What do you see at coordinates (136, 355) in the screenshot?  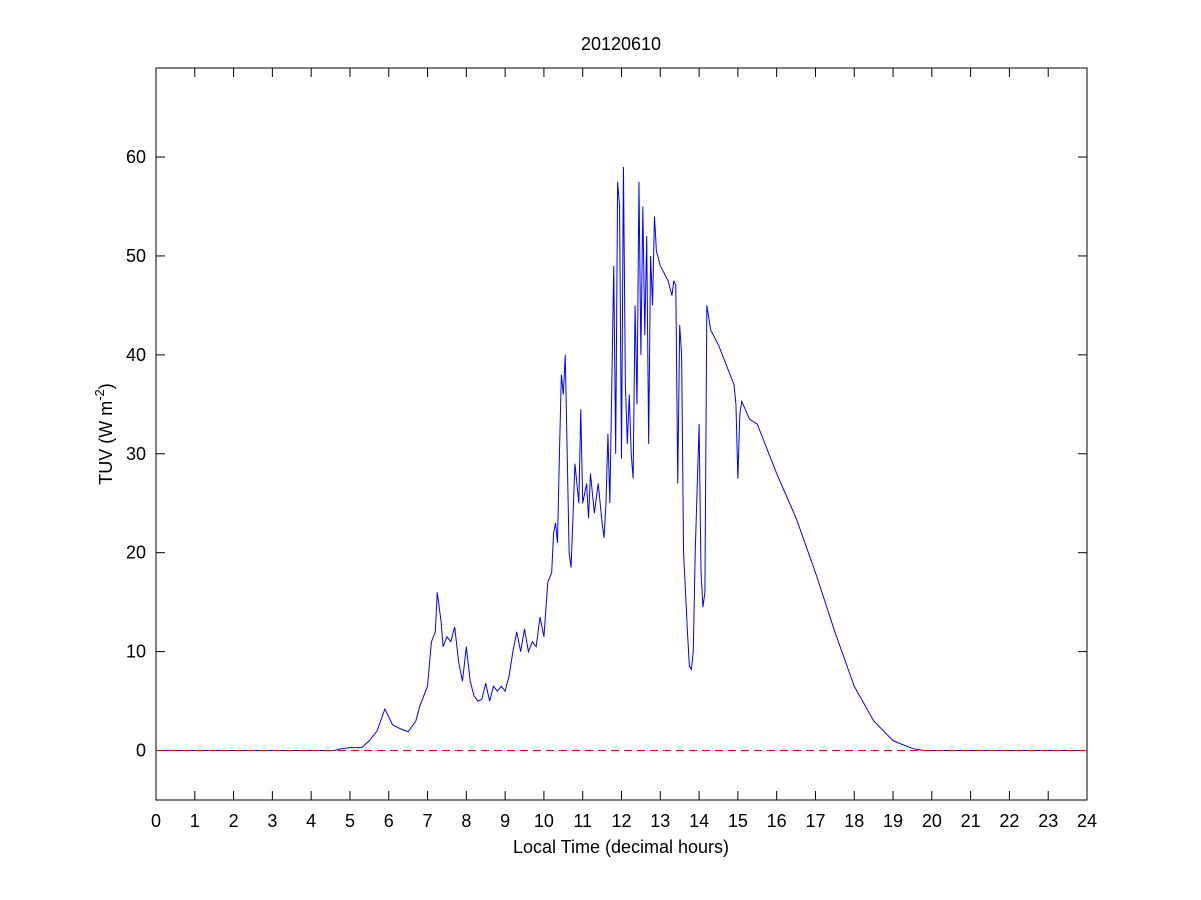 I see `y-tick-label: 40` at bounding box center [136, 355].